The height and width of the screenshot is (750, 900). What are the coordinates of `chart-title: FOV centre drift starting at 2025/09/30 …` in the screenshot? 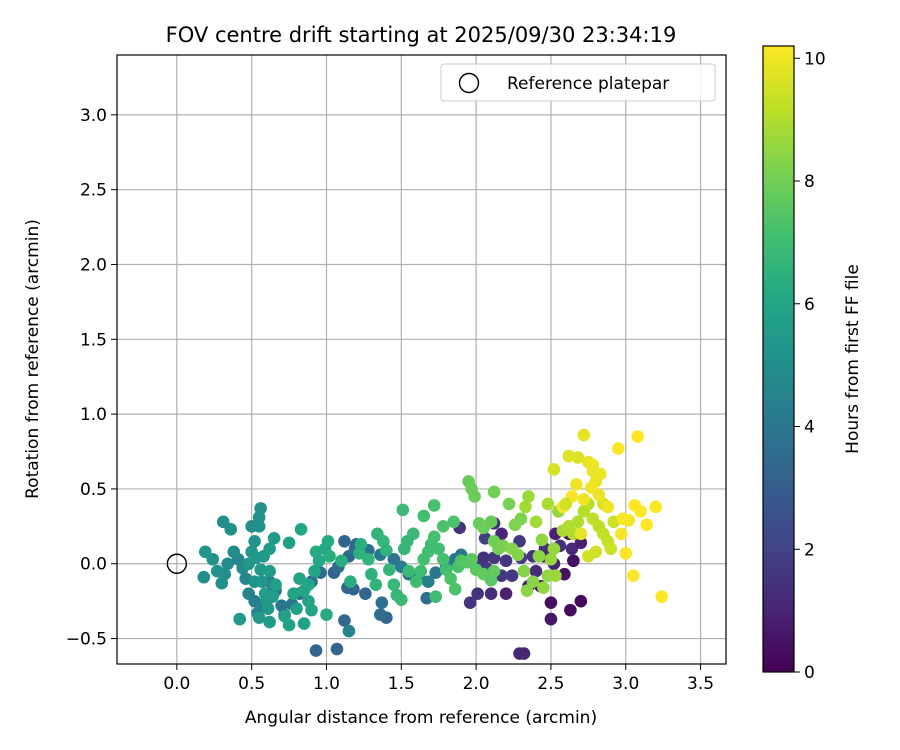 It's located at (421, 35).